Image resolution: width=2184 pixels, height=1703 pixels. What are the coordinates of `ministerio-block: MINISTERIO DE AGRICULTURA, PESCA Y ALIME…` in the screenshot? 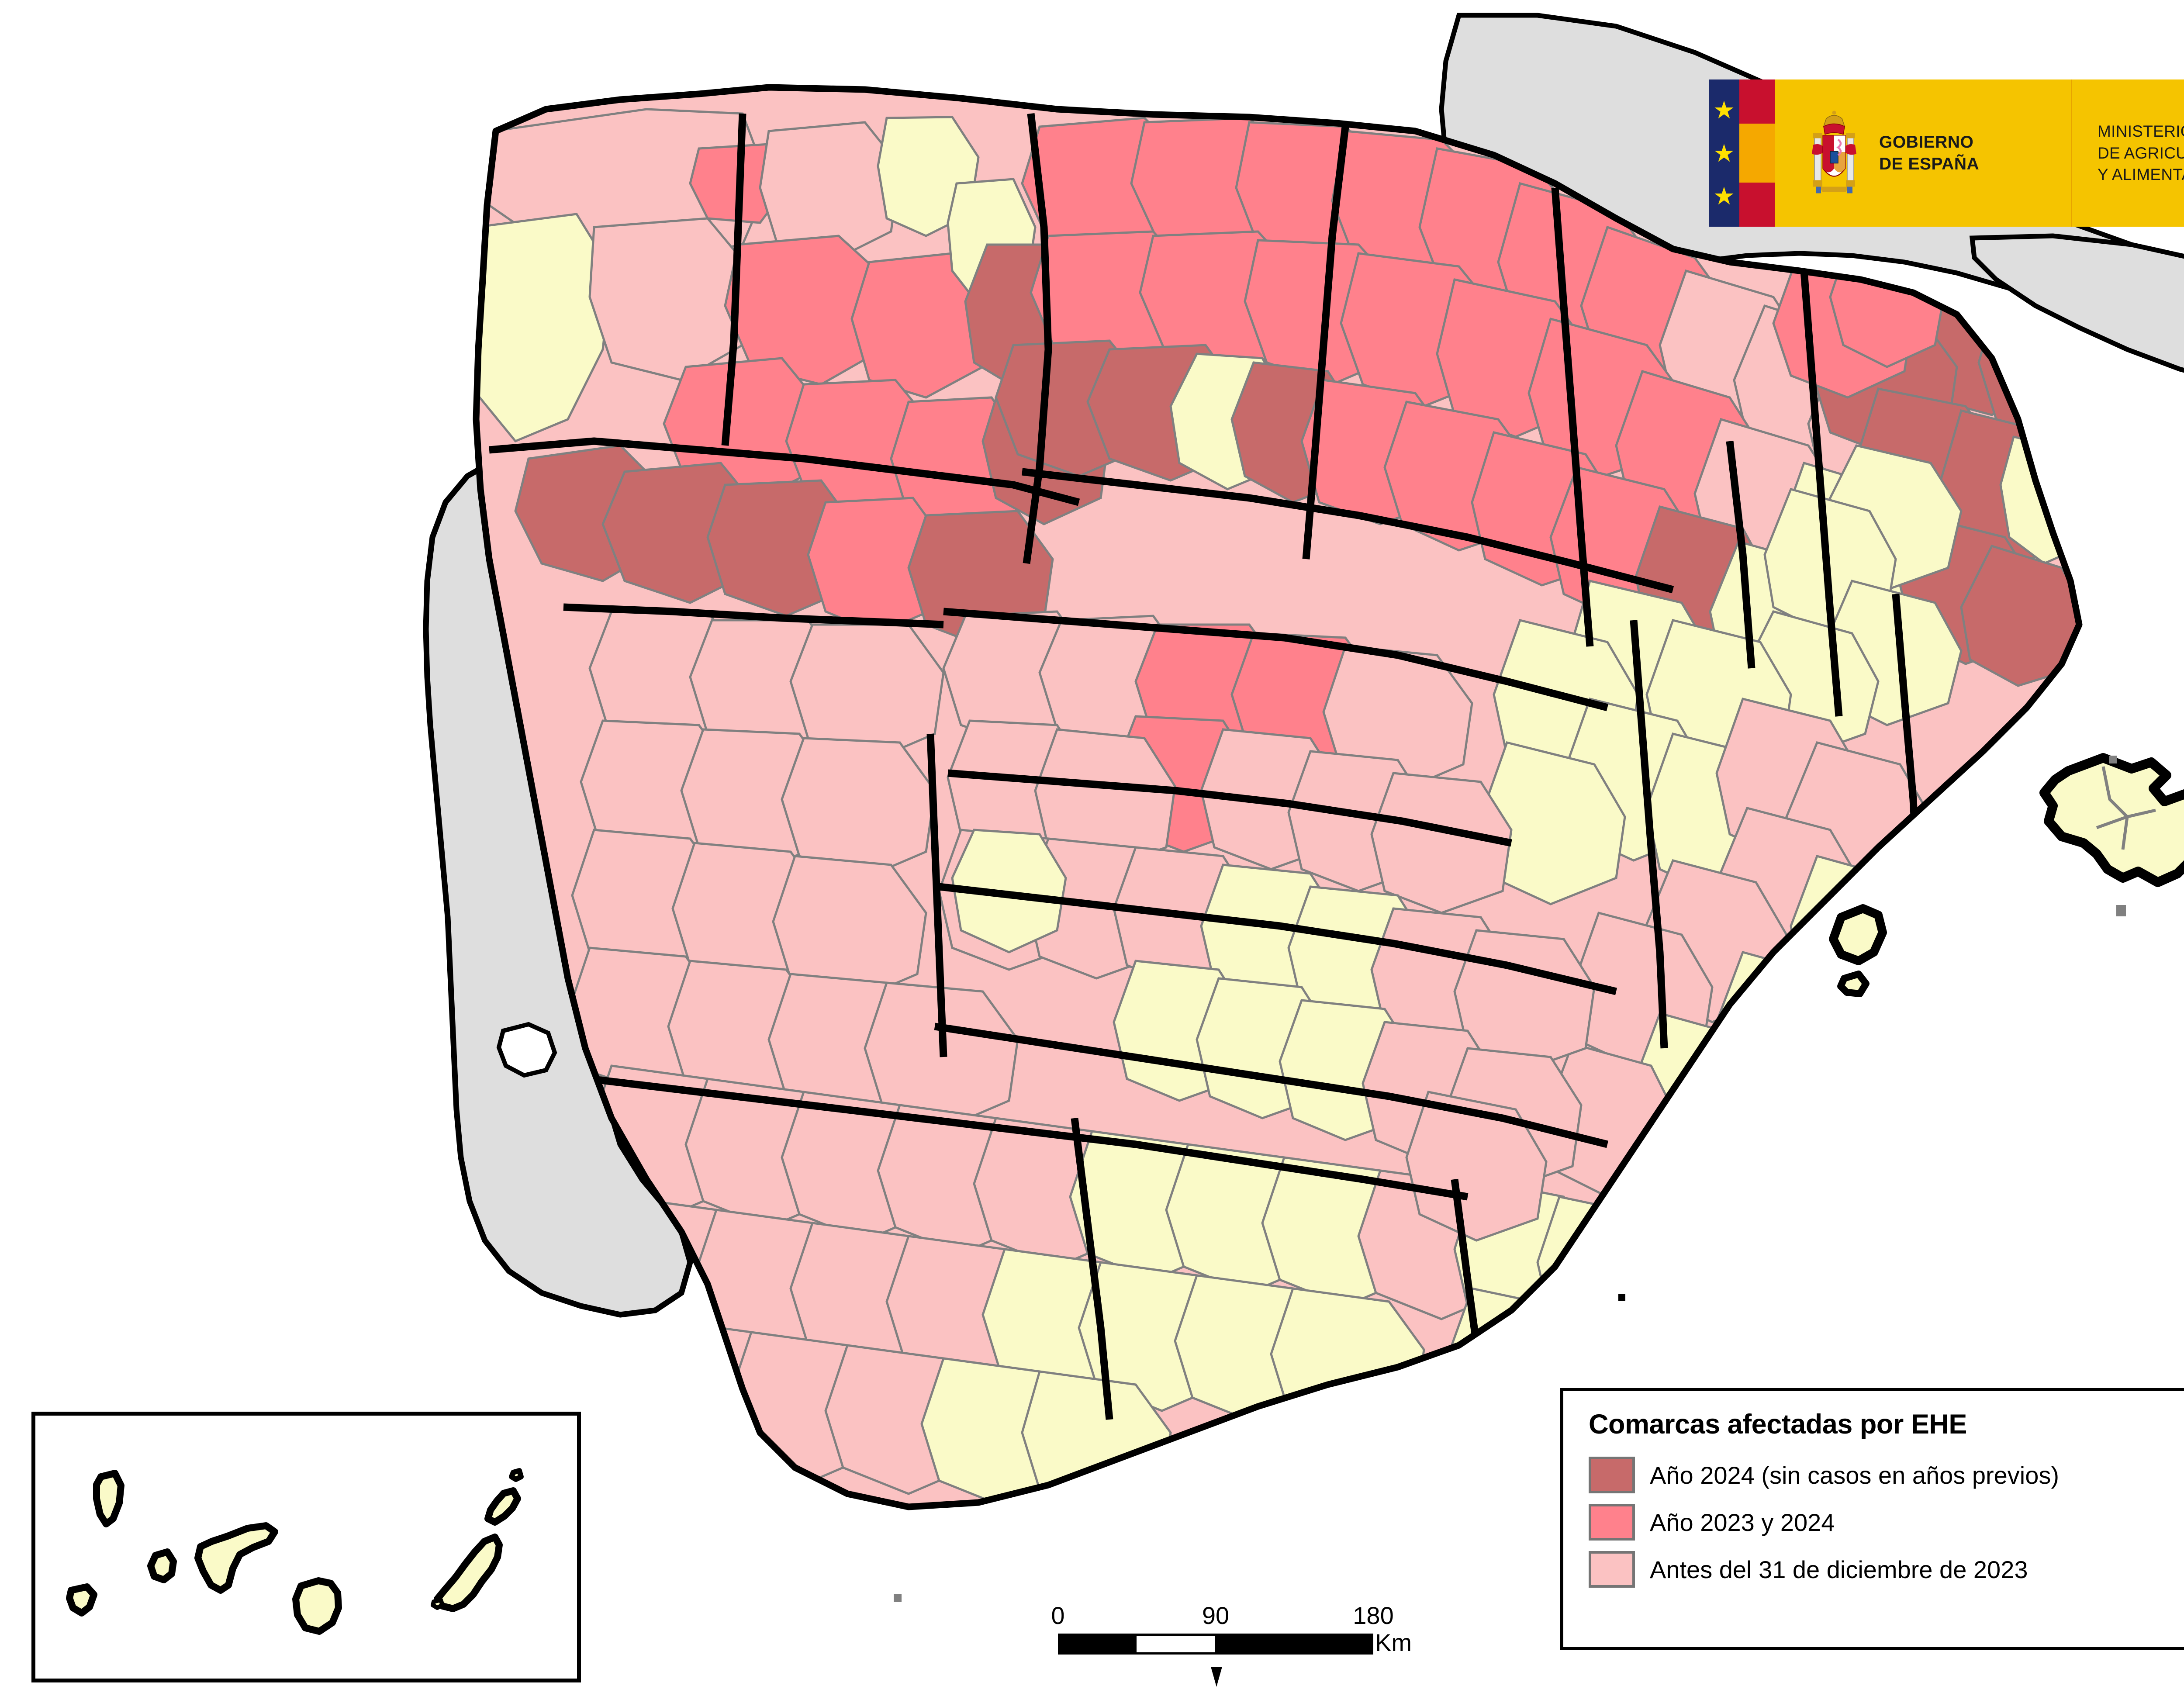 It's located at (2128, 153).